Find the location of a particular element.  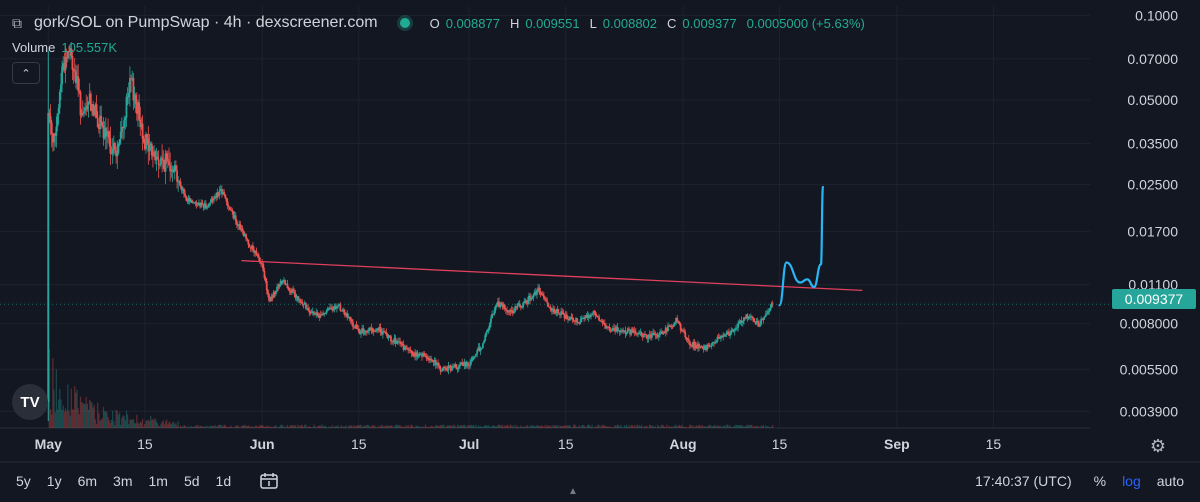

settings-gear-icon: ⚙ is located at coordinates (1158, 446).